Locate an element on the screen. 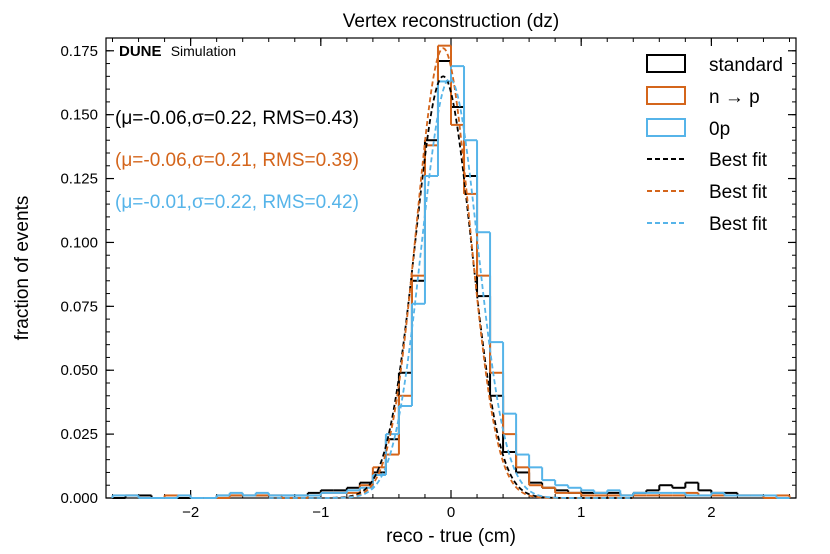  annotation-n-to-p: (μ=-0.06,σ=0.21, RMS=0.39) is located at coordinates (237, 160).